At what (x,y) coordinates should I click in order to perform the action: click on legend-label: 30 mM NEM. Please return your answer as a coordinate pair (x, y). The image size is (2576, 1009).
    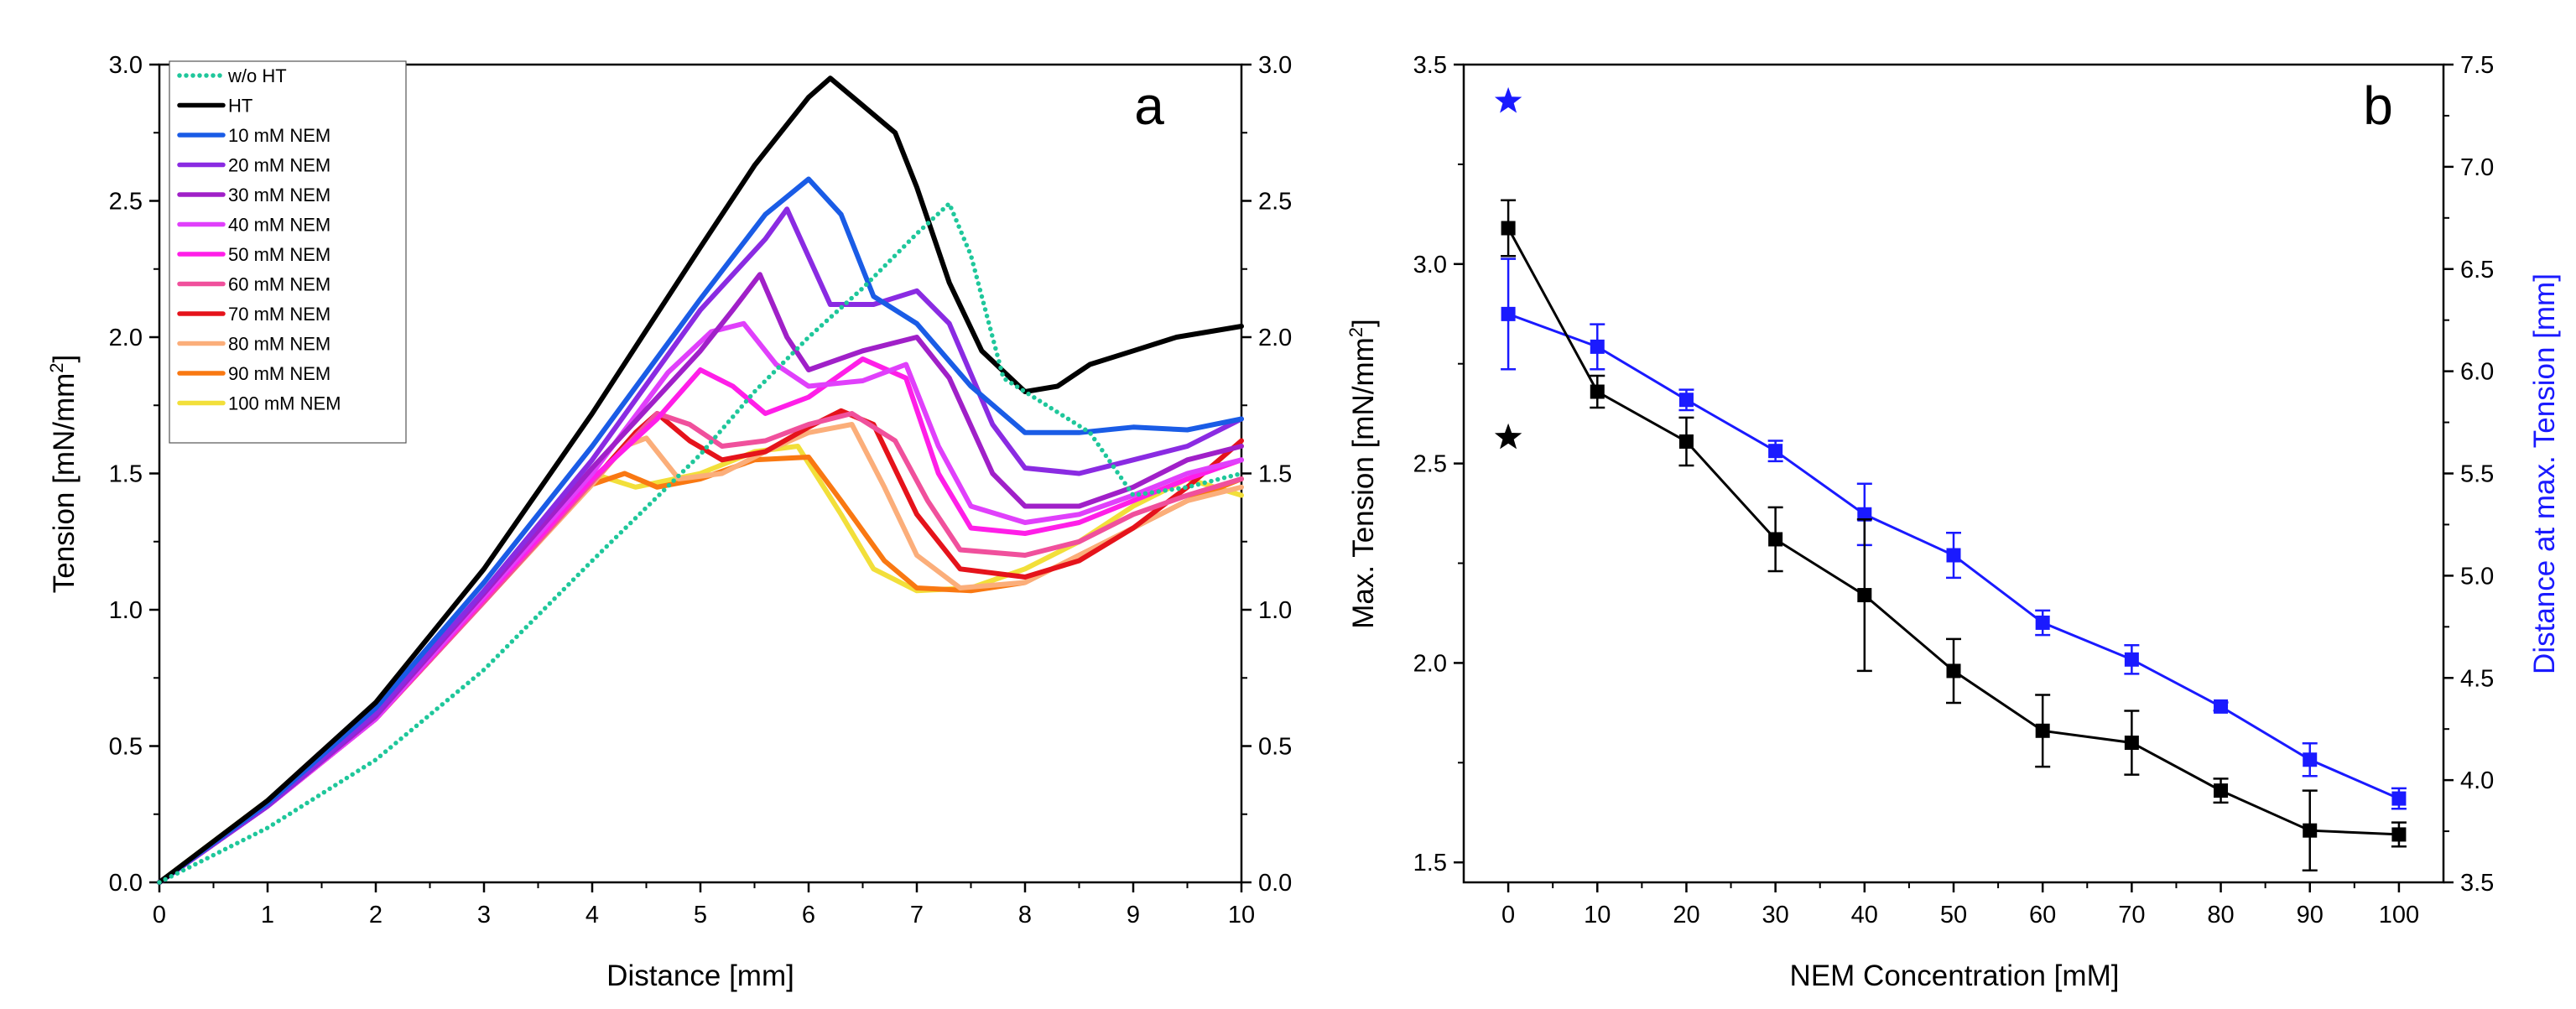
    Looking at the image, I should click on (279, 195).